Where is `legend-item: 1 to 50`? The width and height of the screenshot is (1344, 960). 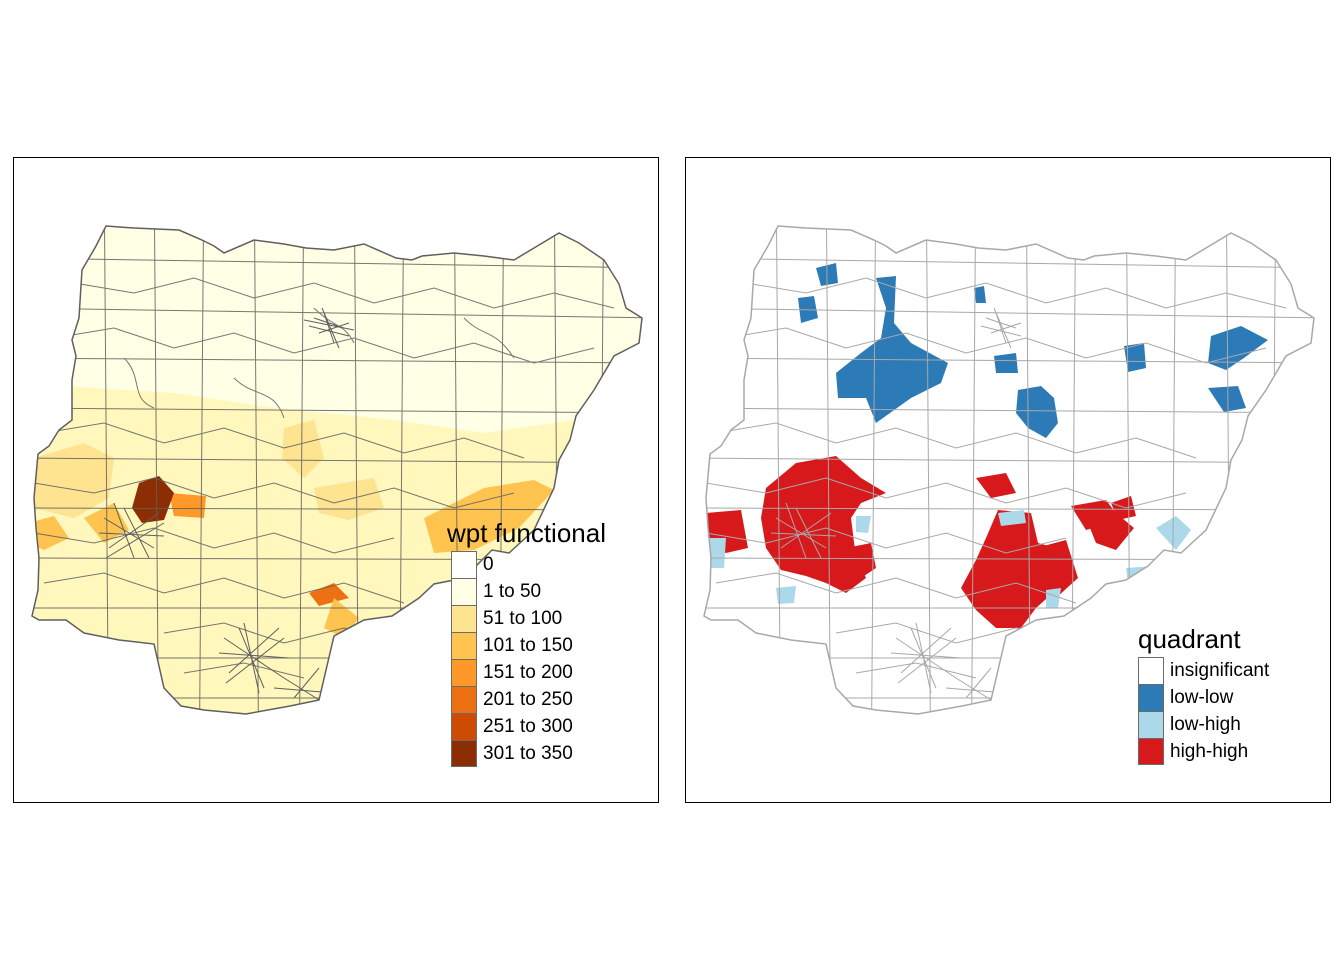 legend-item: 1 to 50 is located at coordinates (528, 591).